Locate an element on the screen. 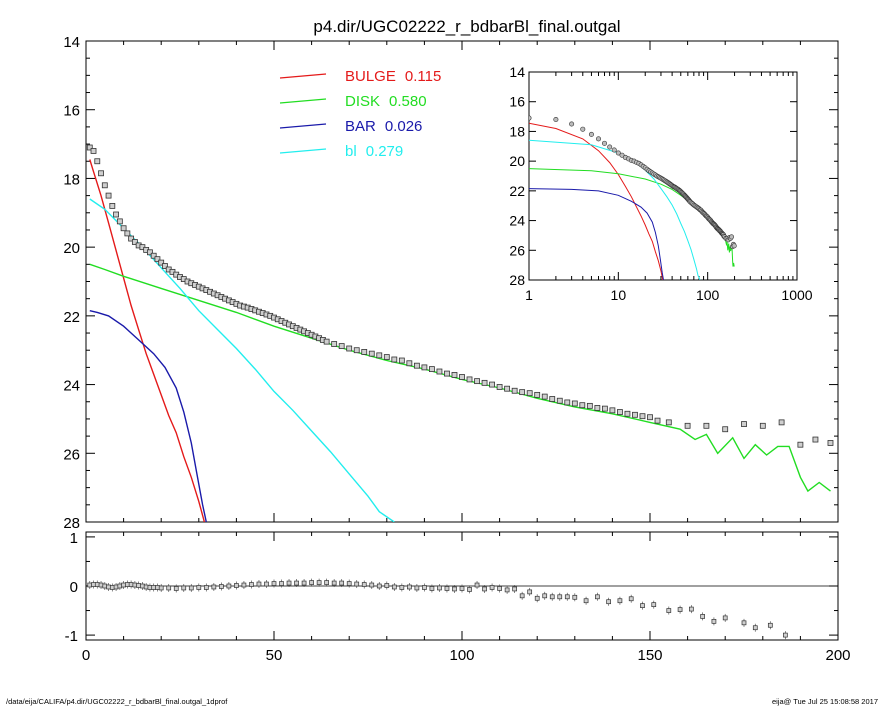 Image resolution: width=885 pixels, height=708 pixels. inset-plot: 14 16 18 20 22 24 26 281 10 100 1000 is located at coordinates (660, 183).